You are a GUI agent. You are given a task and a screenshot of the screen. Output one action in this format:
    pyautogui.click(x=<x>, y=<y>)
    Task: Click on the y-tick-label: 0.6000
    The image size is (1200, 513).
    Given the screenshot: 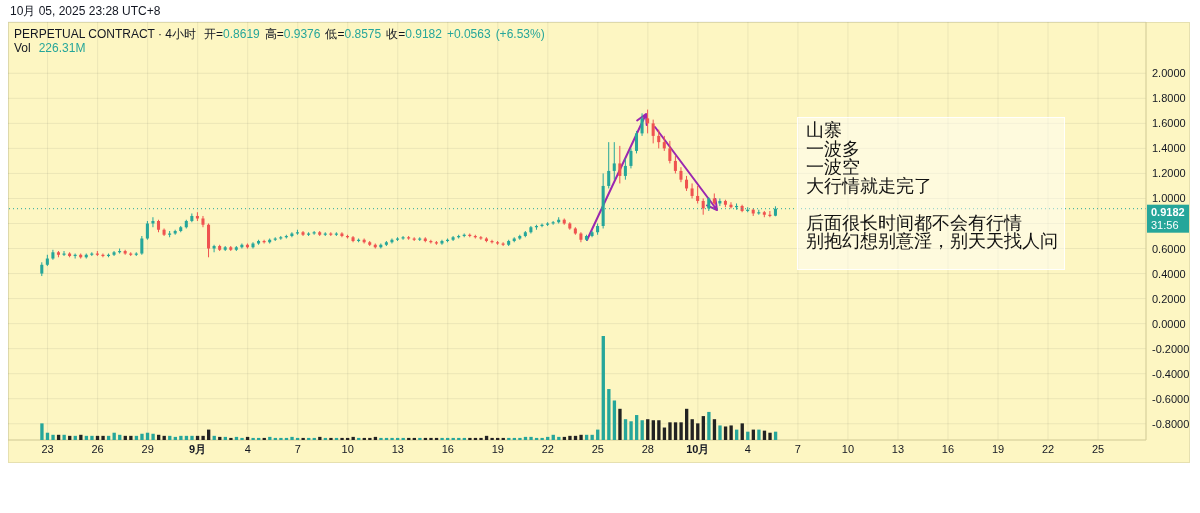 What is the action you would take?
    pyautogui.click(x=1169, y=248)
    